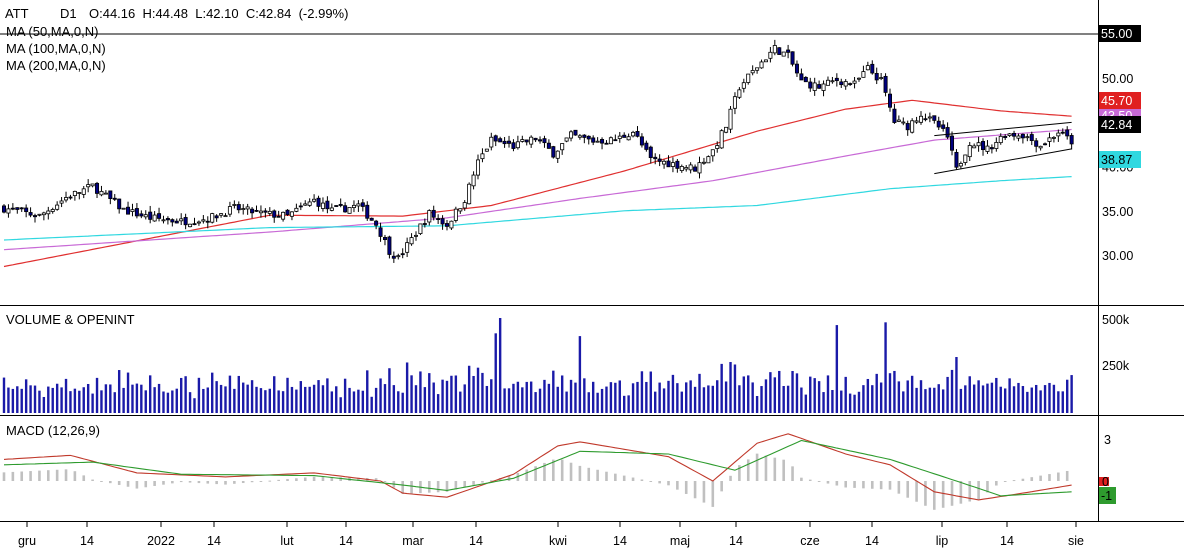 The height and width of the screenshot is (553, 1184). I want to click on ma50-badge, so click(1120, 100).